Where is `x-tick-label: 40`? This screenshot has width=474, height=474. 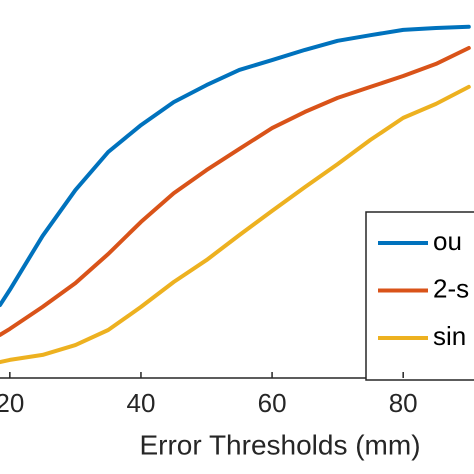 x-tick-label: 40 is located at coordinates (140, 403).